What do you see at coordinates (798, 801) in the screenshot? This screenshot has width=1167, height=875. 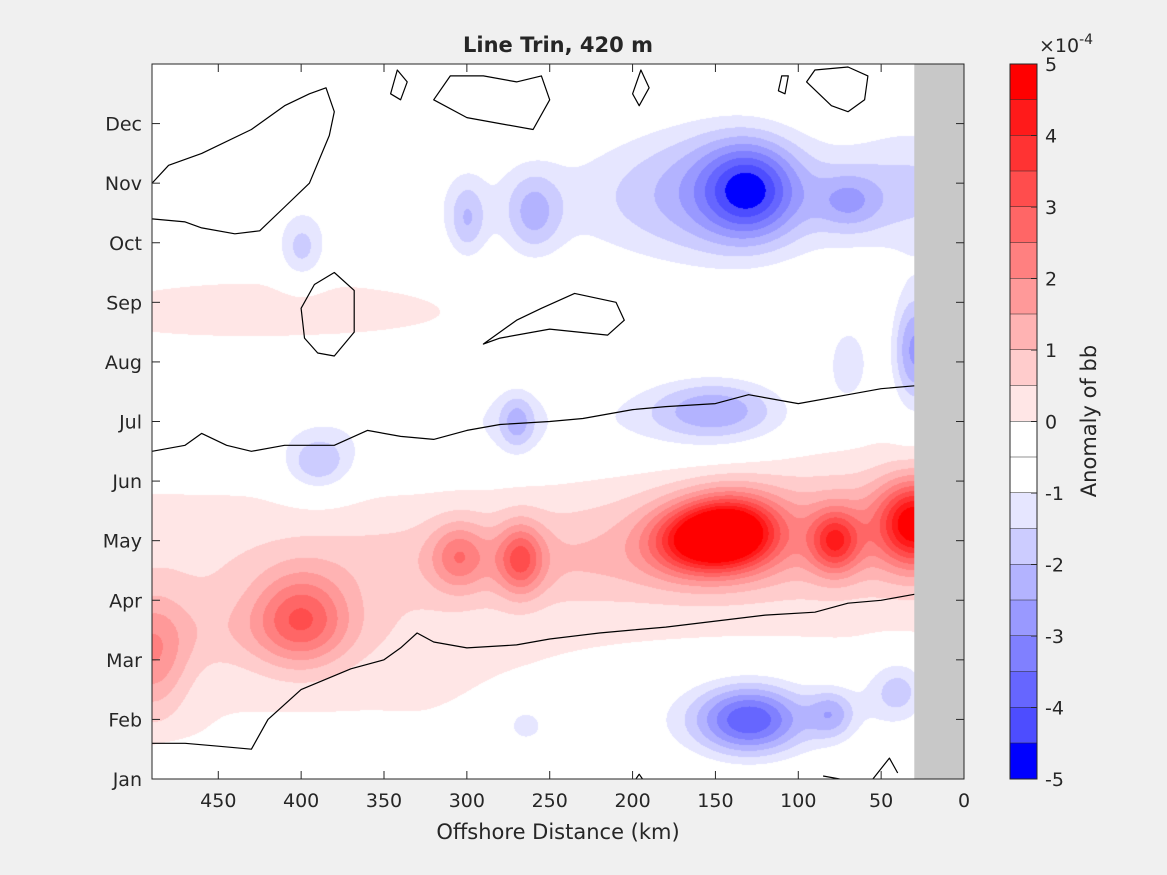 I see `x-tick-label: 100` at bounding box center [798, 801].